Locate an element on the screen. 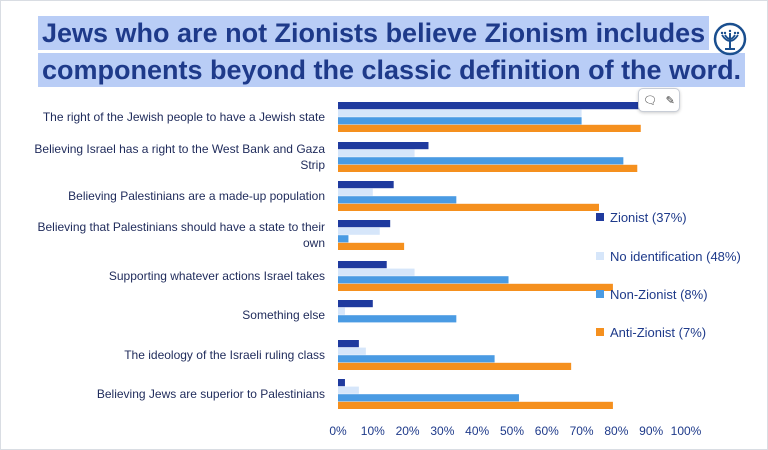 This screenshot has height=450, width=768. x-tick-label: 20% is located at coordinates (408, 431).